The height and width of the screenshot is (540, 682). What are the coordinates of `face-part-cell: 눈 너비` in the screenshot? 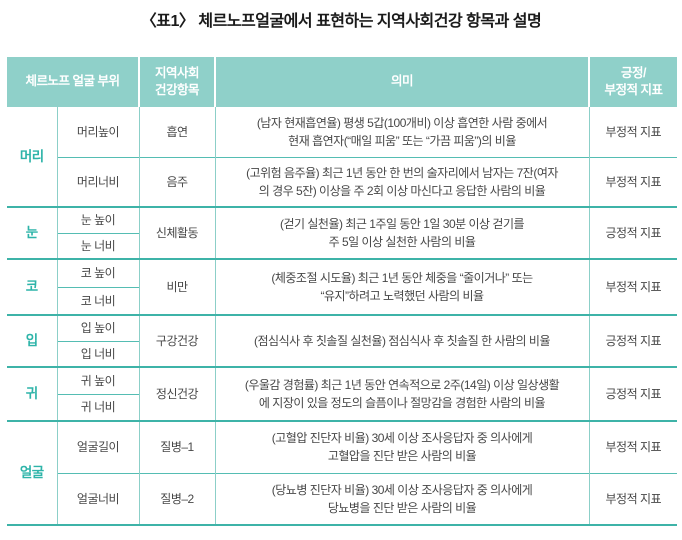 It's located at (98, 246).